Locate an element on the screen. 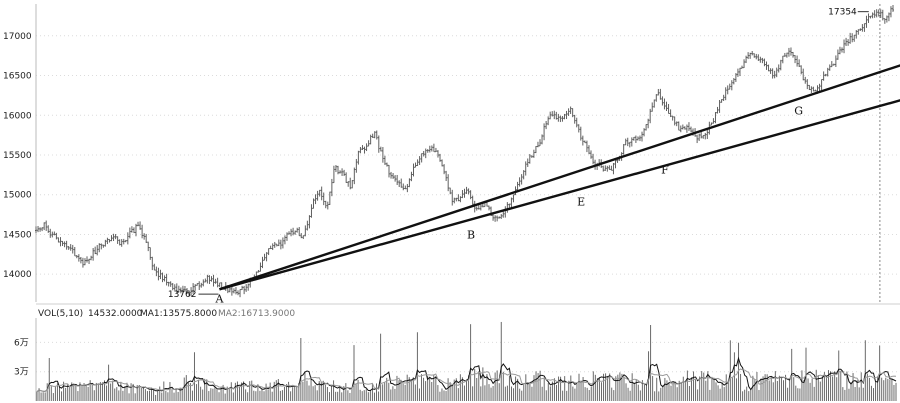 This screenshot has width=900, height=403. price-axis: 14000 14500 15000 15500 16000 16500 17000 is located at coordinates (20, 153).